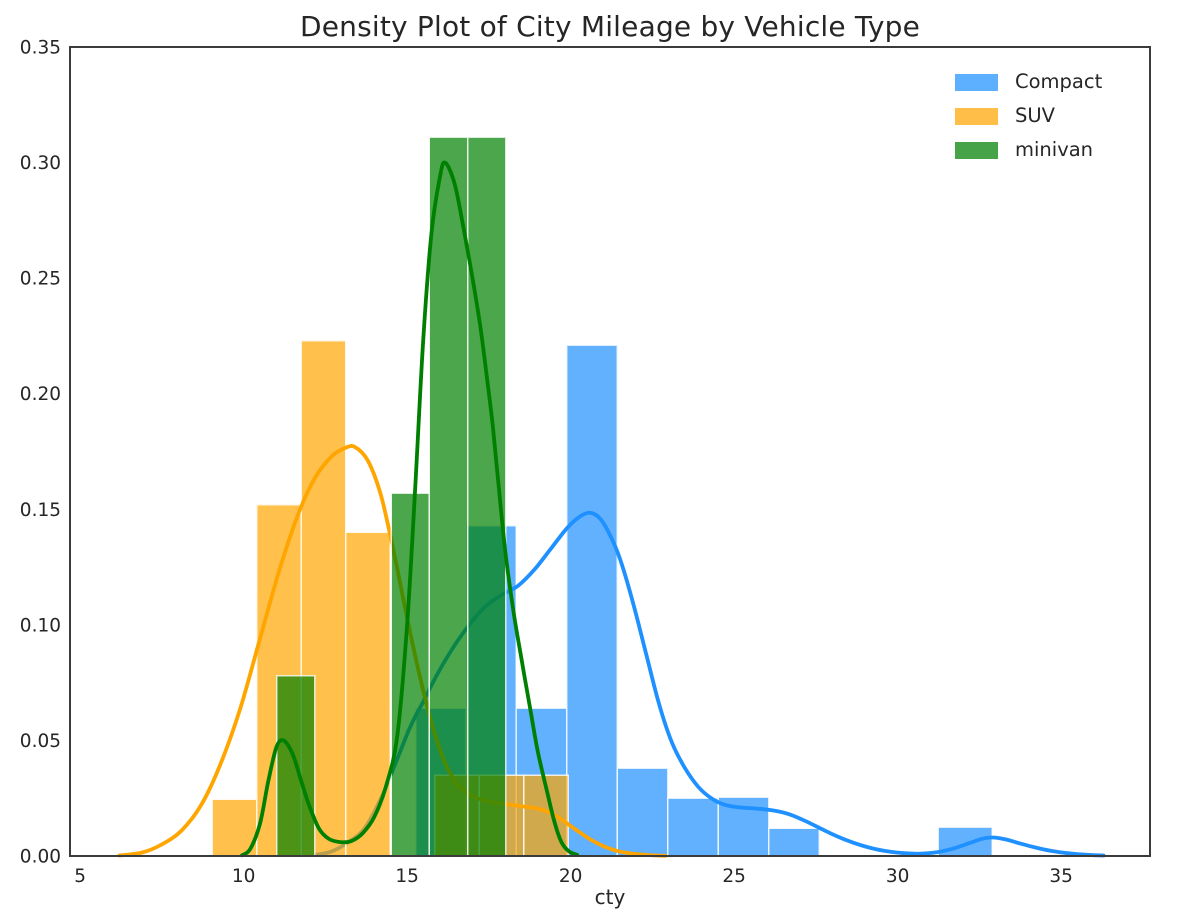  Describe the element at coordinates (40, 279) in the screenshot. I see `y-tick-label: 0.25` at that location.